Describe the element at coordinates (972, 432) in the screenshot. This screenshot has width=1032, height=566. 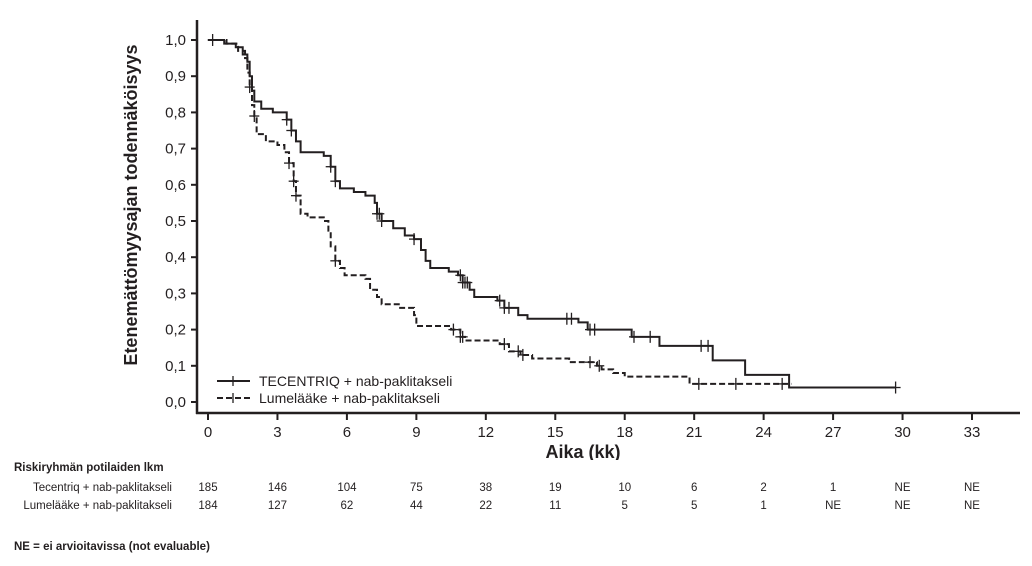
I see `x-tick-label: 33` at that location.